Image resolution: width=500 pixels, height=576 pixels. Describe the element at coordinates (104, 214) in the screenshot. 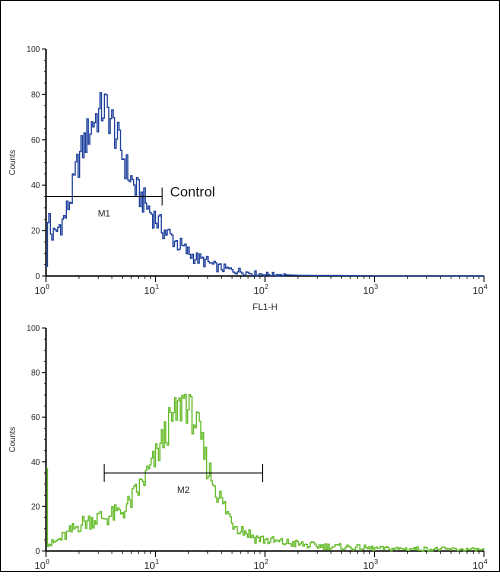

I see `marker-gate-label: M1` at that location.